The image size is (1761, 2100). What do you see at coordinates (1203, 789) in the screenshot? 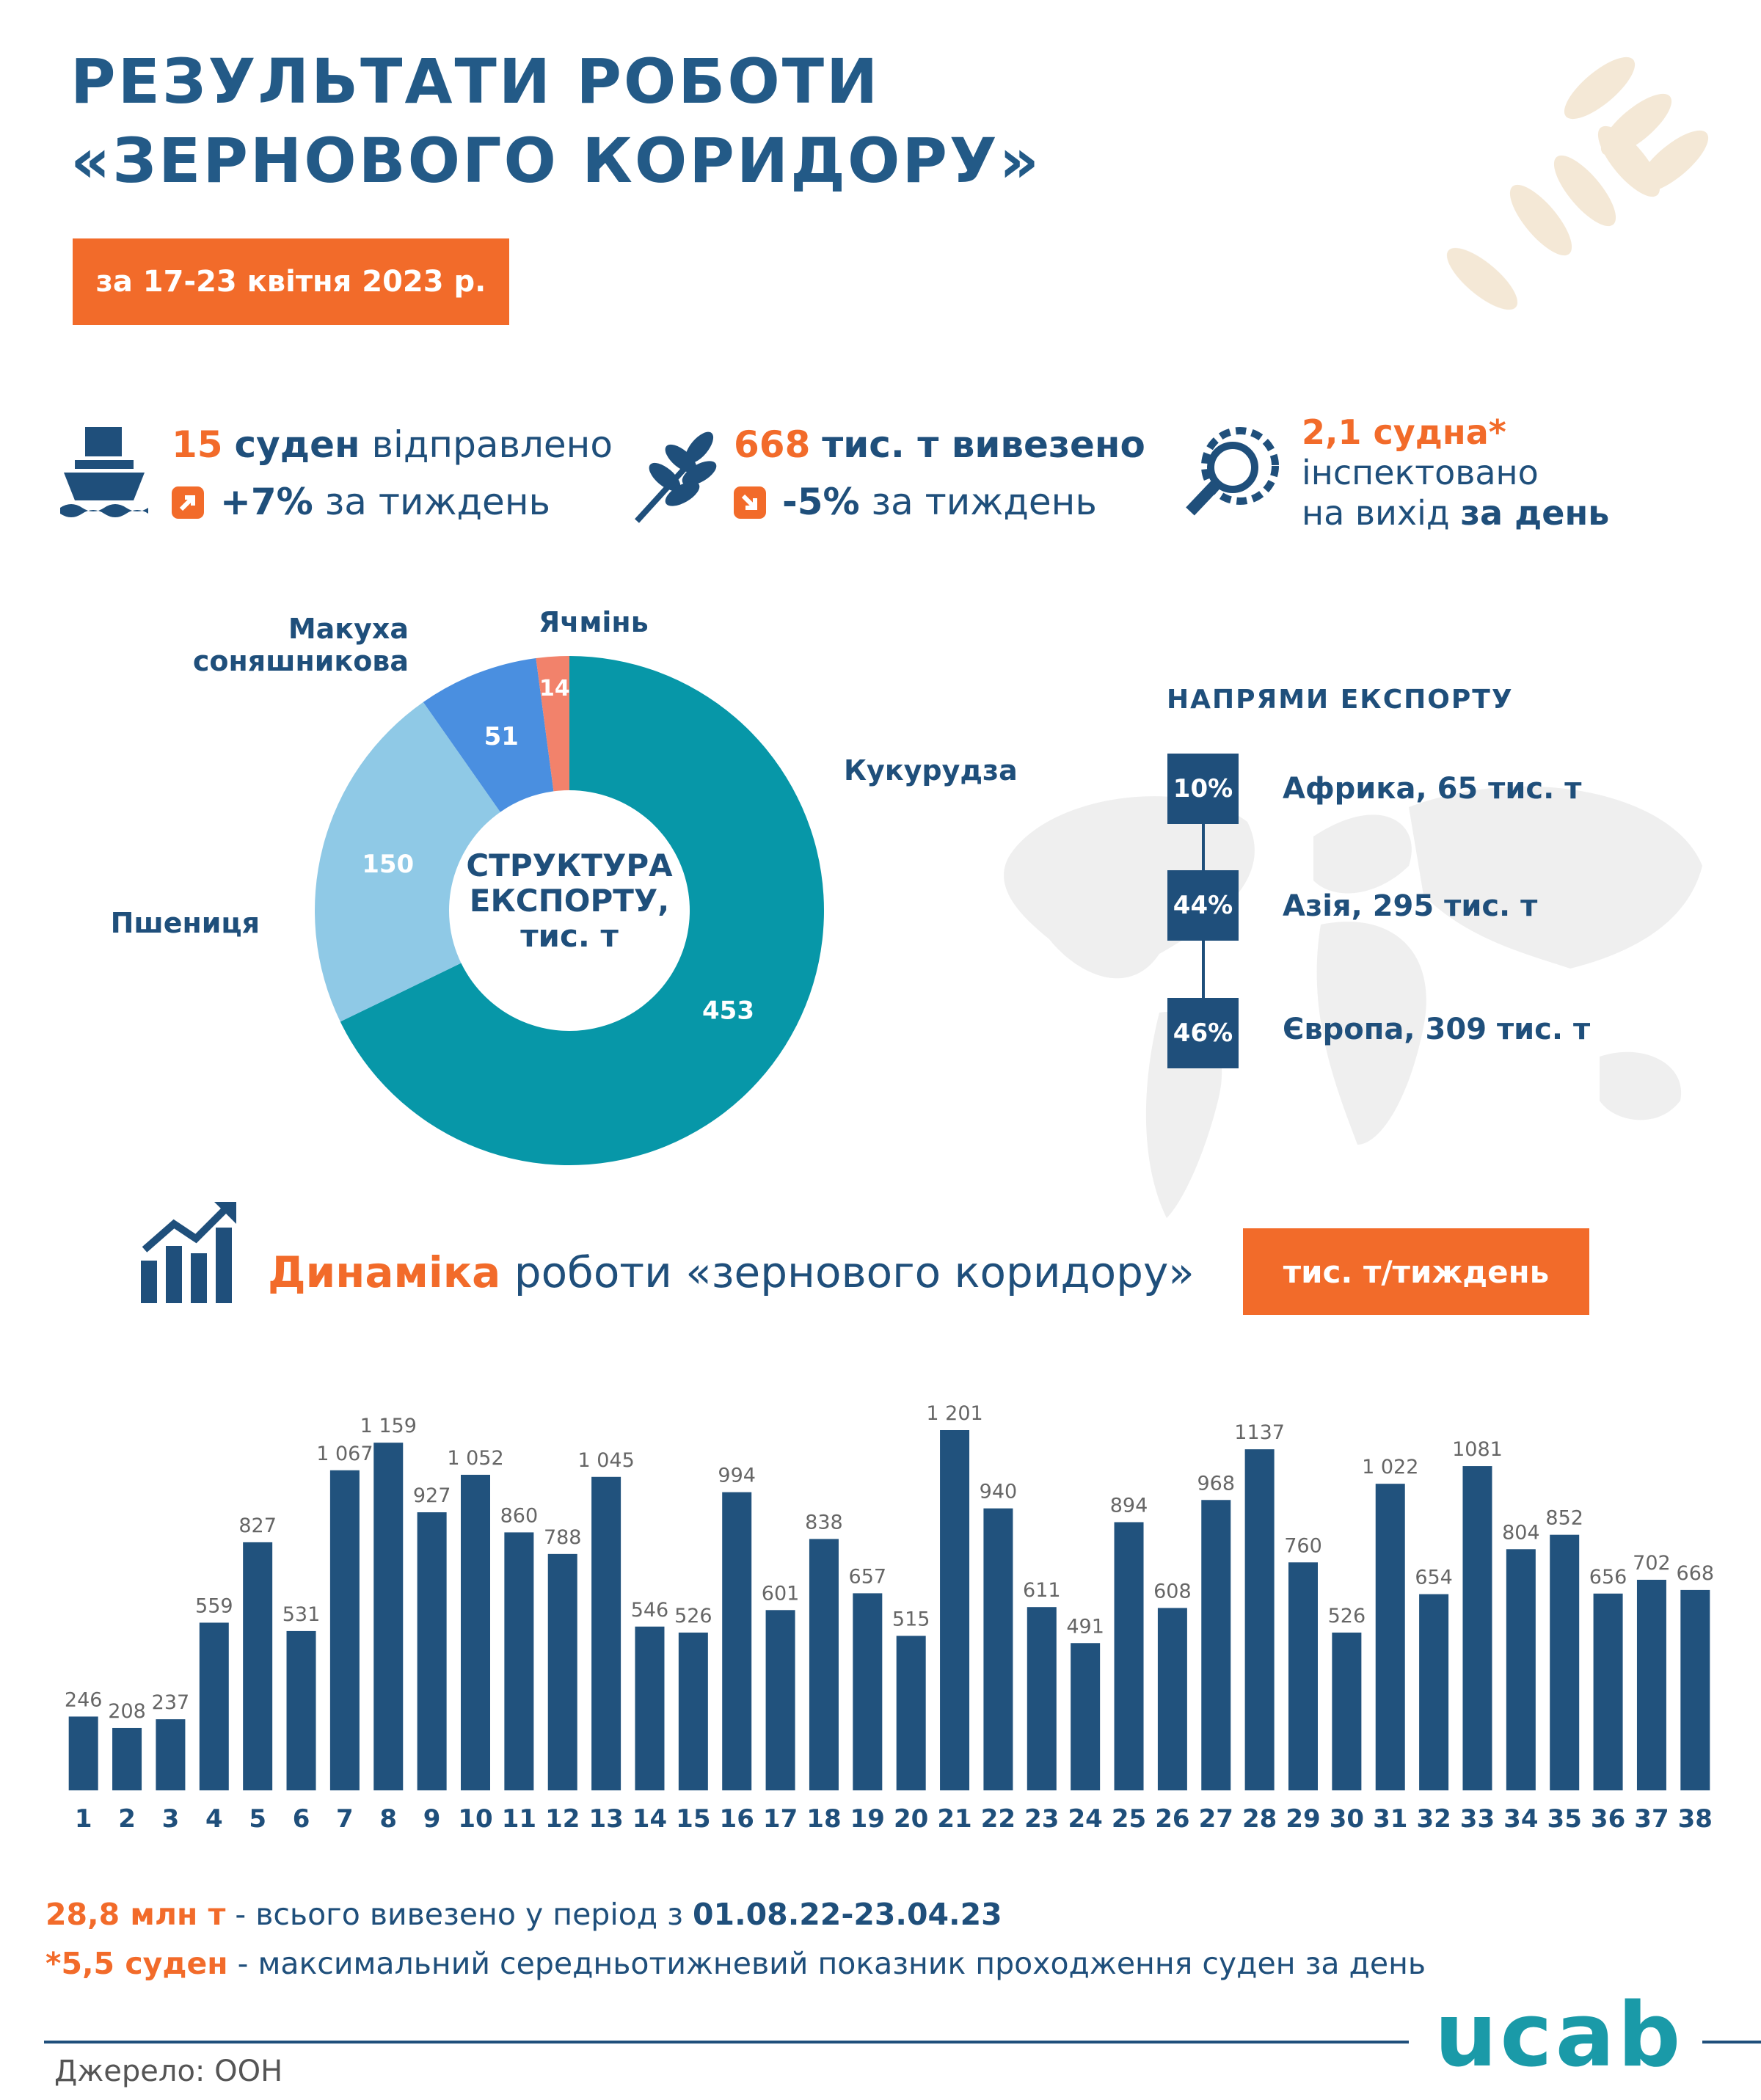
I see `share-box: 10%` at bounding box center [1203, 789].